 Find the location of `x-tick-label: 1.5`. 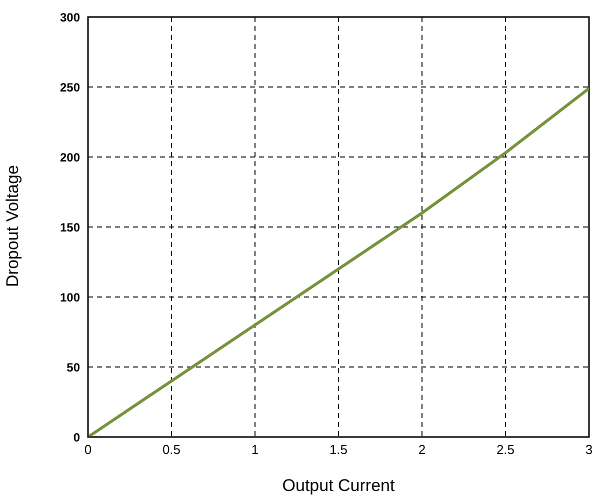

x-tick-label: 1.5 is located at coordinates (338, 450).